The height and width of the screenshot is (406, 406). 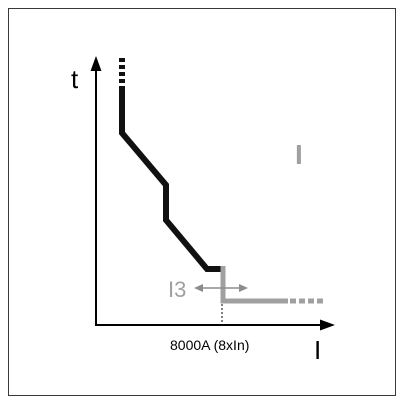 I want to click on region-label: I, so click(x=299, y=154).